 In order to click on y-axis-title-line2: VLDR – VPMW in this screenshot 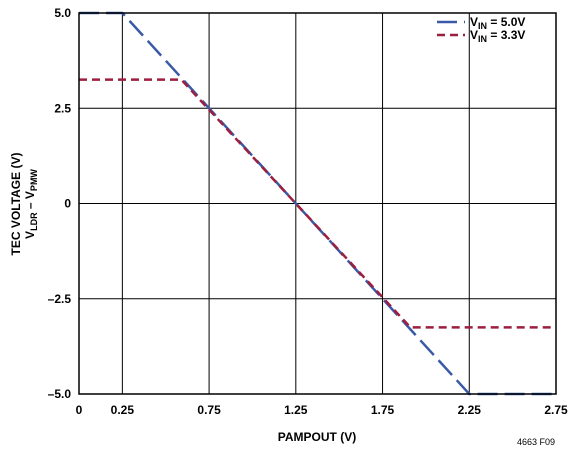, I will do `click(31, 204)`.